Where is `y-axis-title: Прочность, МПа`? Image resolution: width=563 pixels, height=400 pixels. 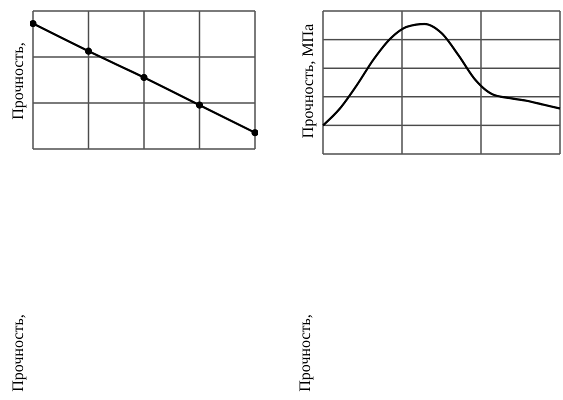 y-axis-title: Прочность, МПа is located at coordinates (309, 80).